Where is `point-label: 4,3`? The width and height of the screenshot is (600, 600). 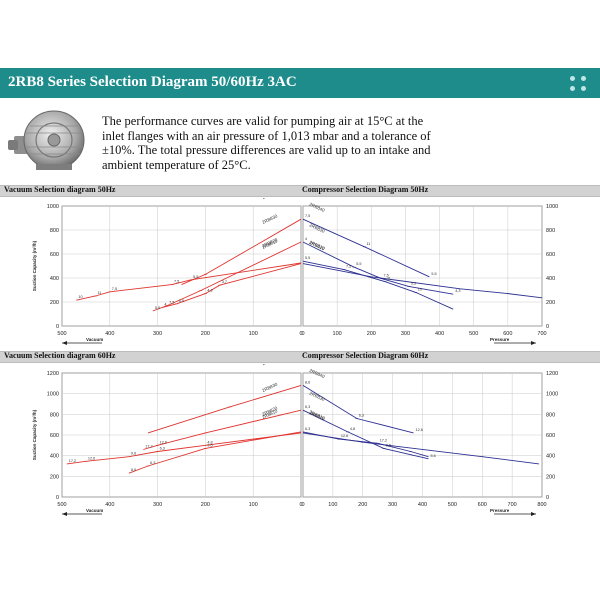 point-label: 4,3 is located at coordinates (209, 291).